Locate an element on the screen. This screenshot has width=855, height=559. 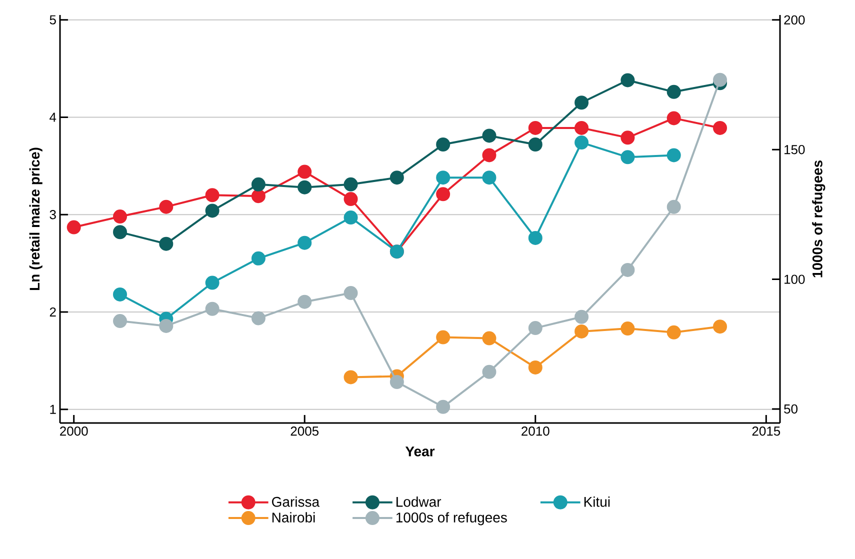
legend-label: Garissa is located at coordinates (296, 501).